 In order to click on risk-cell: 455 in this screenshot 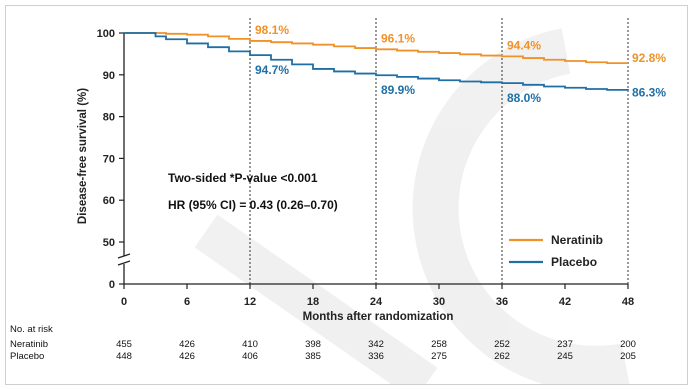, I will do `click(124, 344)`.